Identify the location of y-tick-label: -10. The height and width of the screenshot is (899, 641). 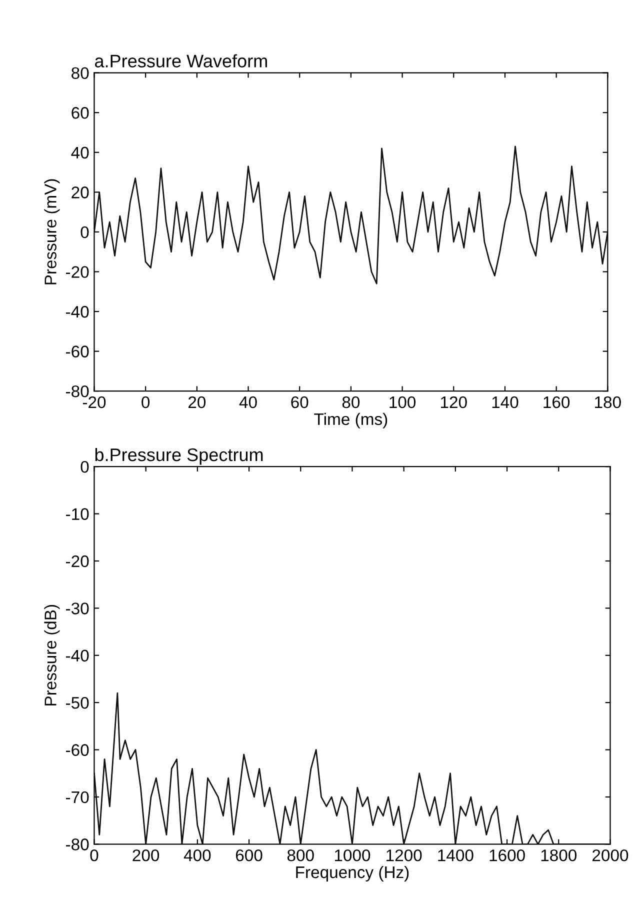
(77, 514).